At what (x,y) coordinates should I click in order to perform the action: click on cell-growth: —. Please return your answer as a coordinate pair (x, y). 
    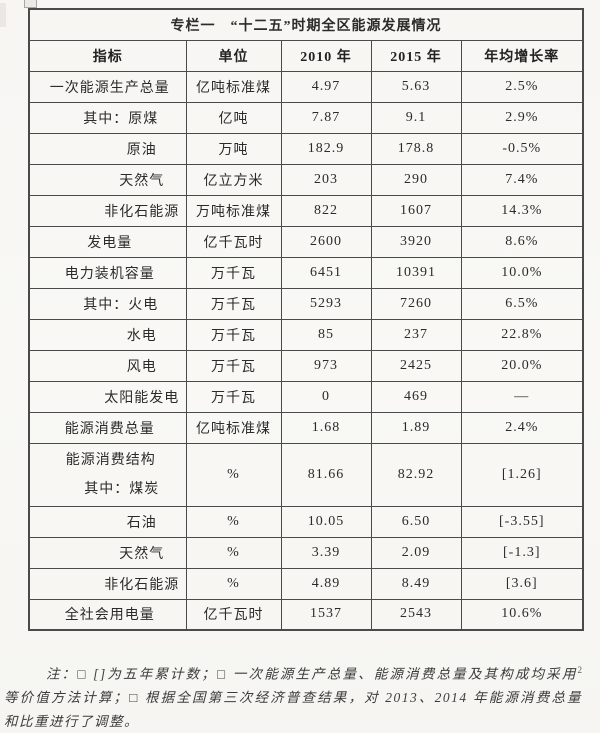
    Looking at the image, I should click on (522, 396).